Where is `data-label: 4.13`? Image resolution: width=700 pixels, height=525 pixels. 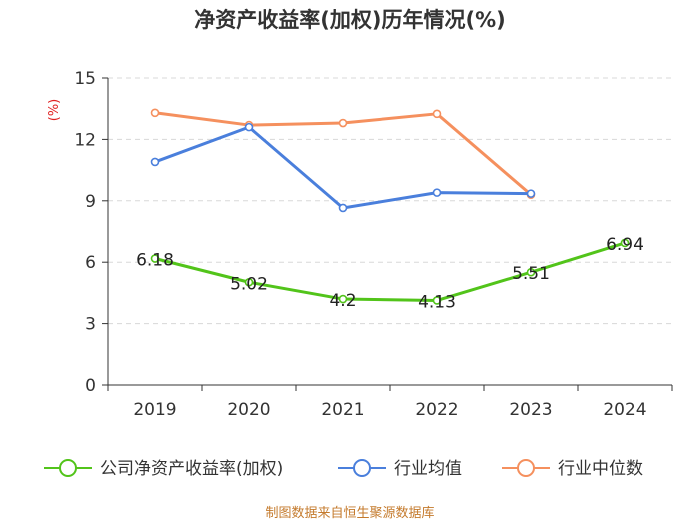 data-label: 4.13 is located at coordinates (437, 302).